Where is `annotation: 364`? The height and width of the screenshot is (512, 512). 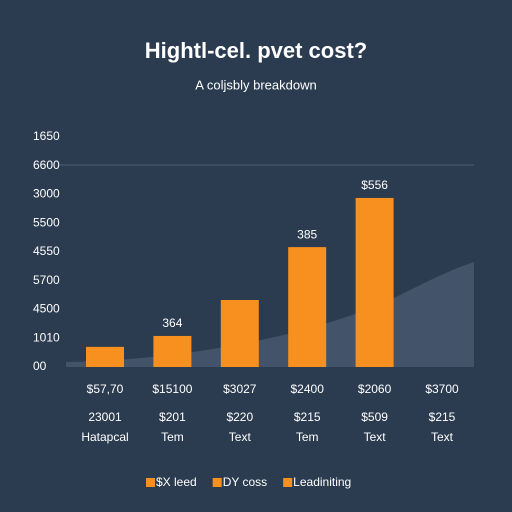 annotation: 364 is located at coordinates (172, 323).